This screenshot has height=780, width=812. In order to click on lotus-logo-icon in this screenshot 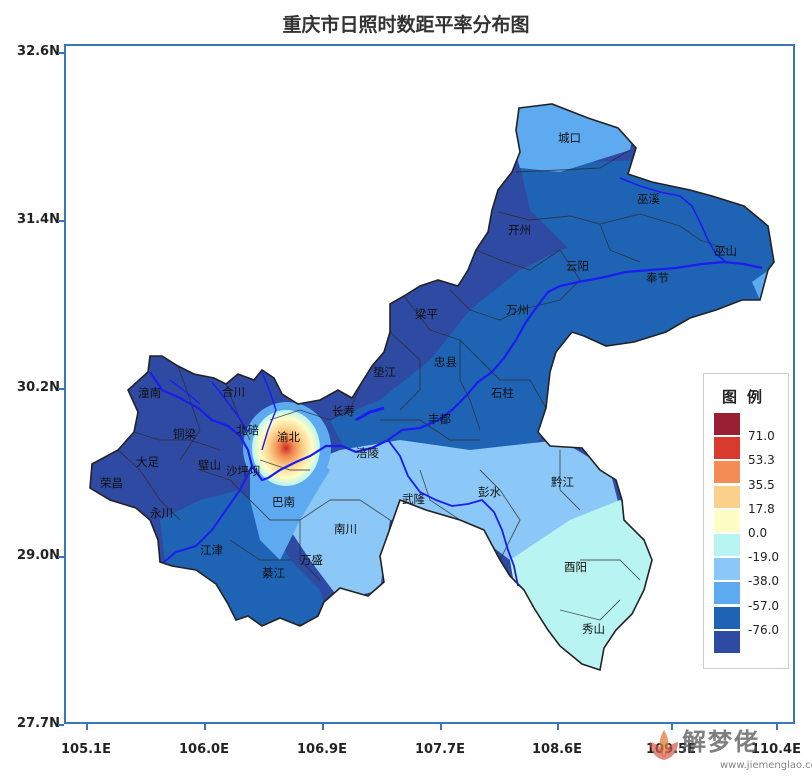, I will do `click(664, 745)`.